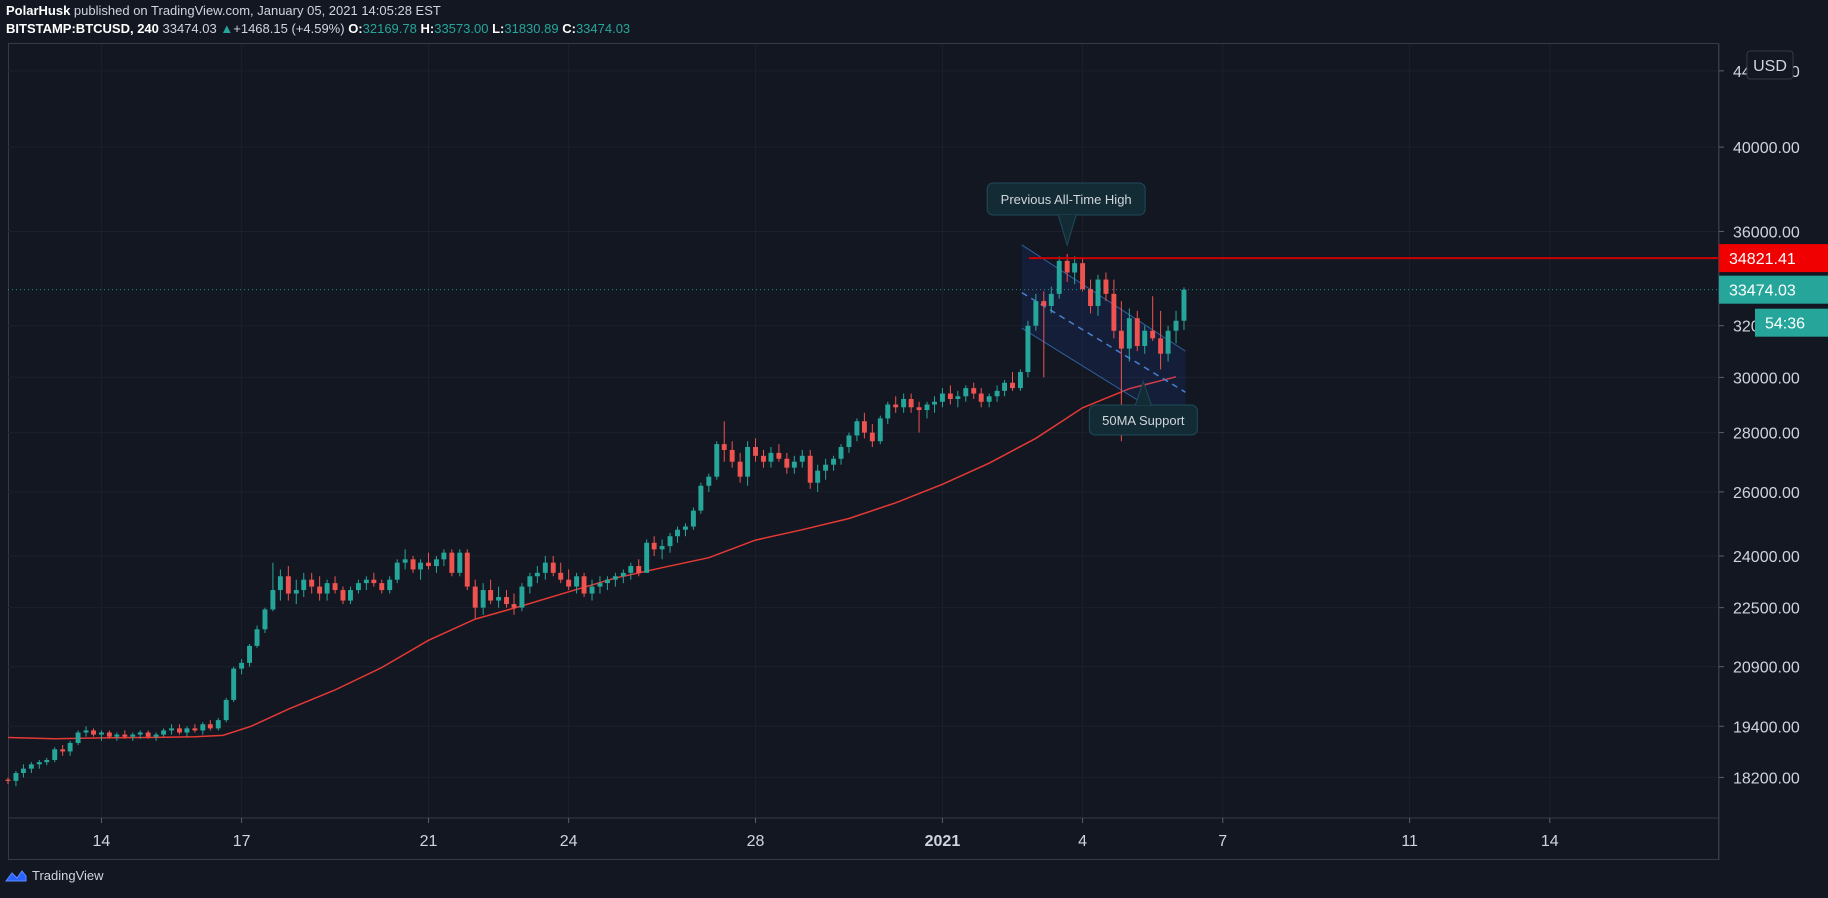 This screenshot has height=898, width=1828. Describe the element at coordinates (1103, 342) in the screenshot. I see `channel-middle-line` at that location.